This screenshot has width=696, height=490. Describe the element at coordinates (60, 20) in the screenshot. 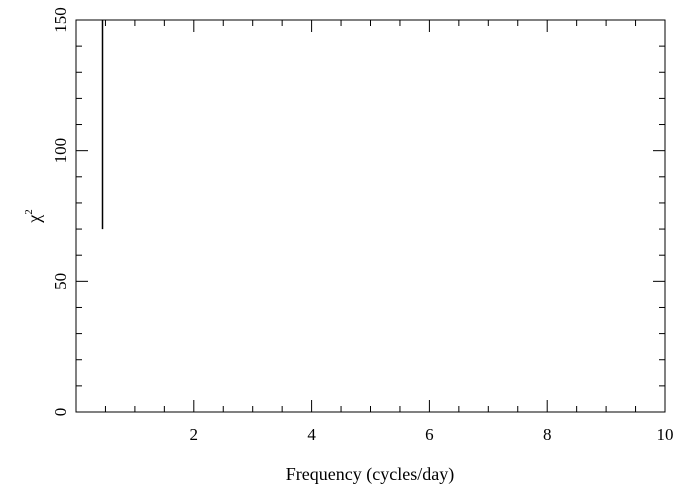

I see `y-tick-label: 150` at that location.